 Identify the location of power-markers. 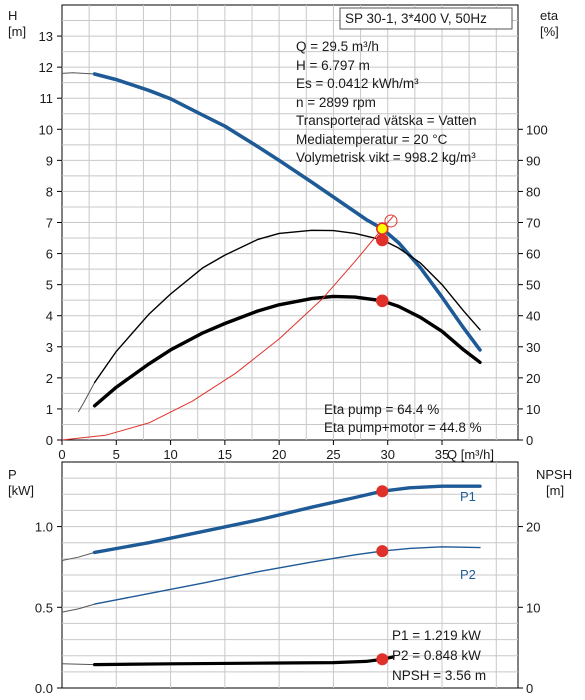
(382, 575).